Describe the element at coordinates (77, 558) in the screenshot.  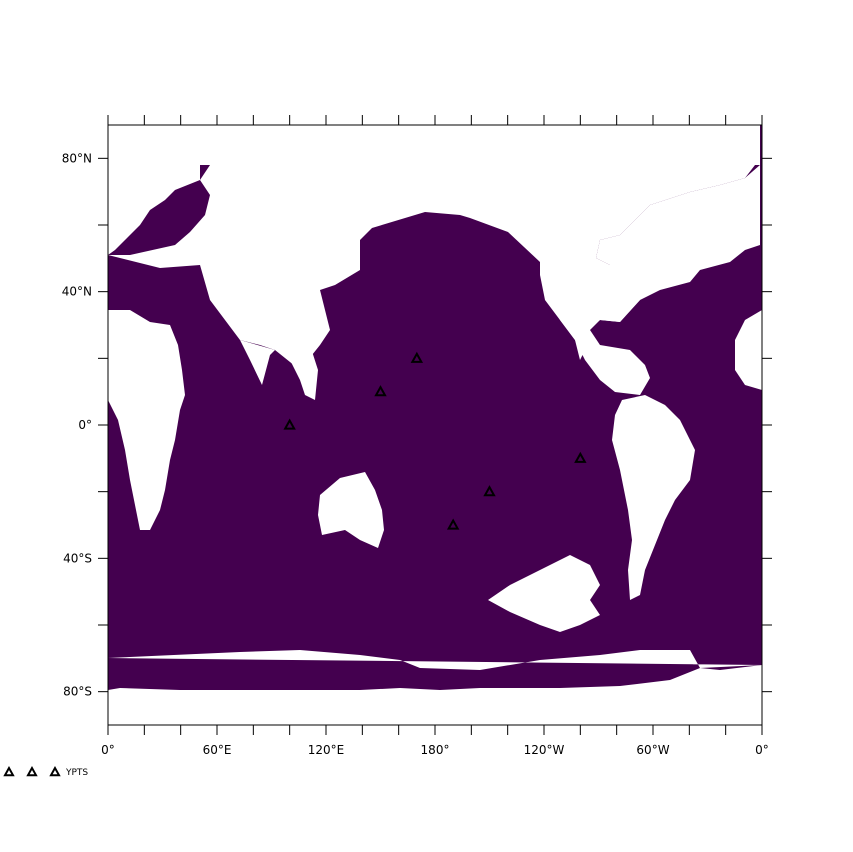
I see `y-tick-label: 40°S` at that location.